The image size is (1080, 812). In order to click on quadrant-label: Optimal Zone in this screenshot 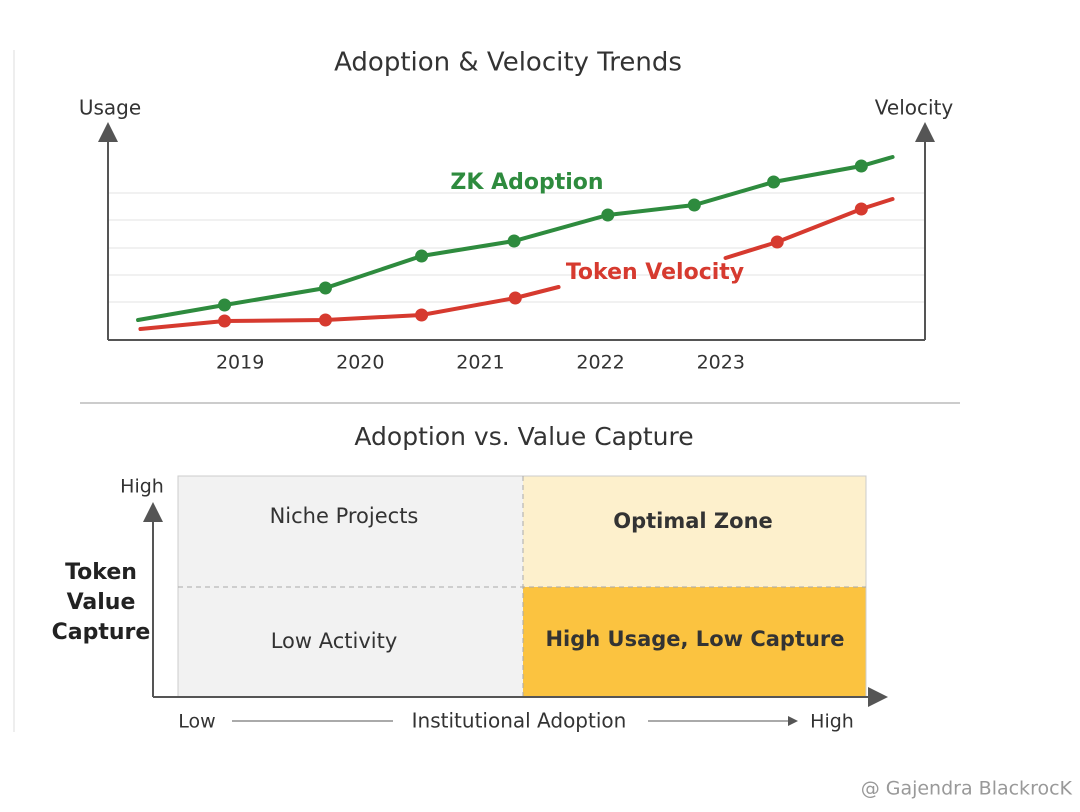, I will do `click(693, 521)`.